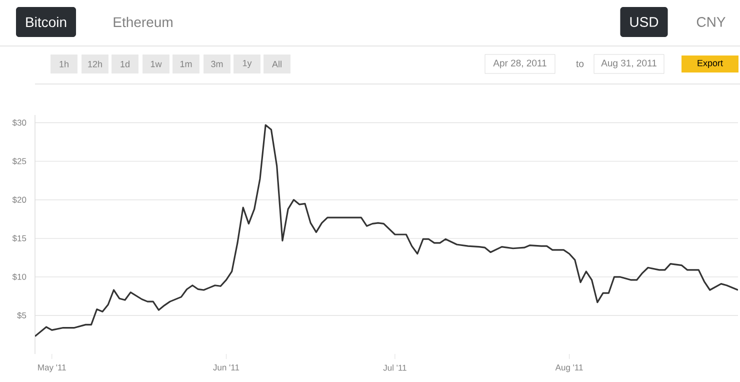  What do you see at coordinates (580, 64) in the screenshot?
I see `text: to` at bounding box center [580, 64].